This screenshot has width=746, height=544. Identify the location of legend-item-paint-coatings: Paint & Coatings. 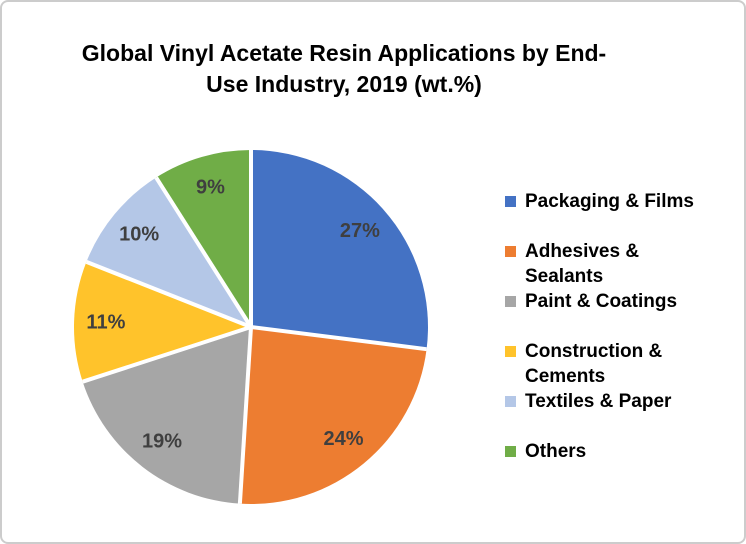
(615, 314).